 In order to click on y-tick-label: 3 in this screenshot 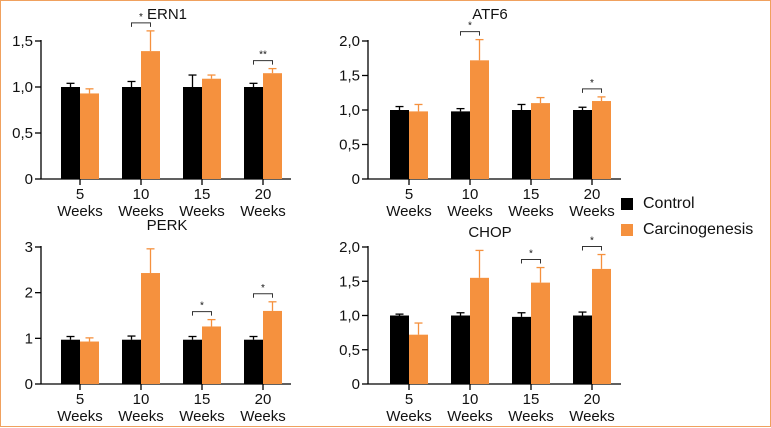, I will do `click(29, 247)`.